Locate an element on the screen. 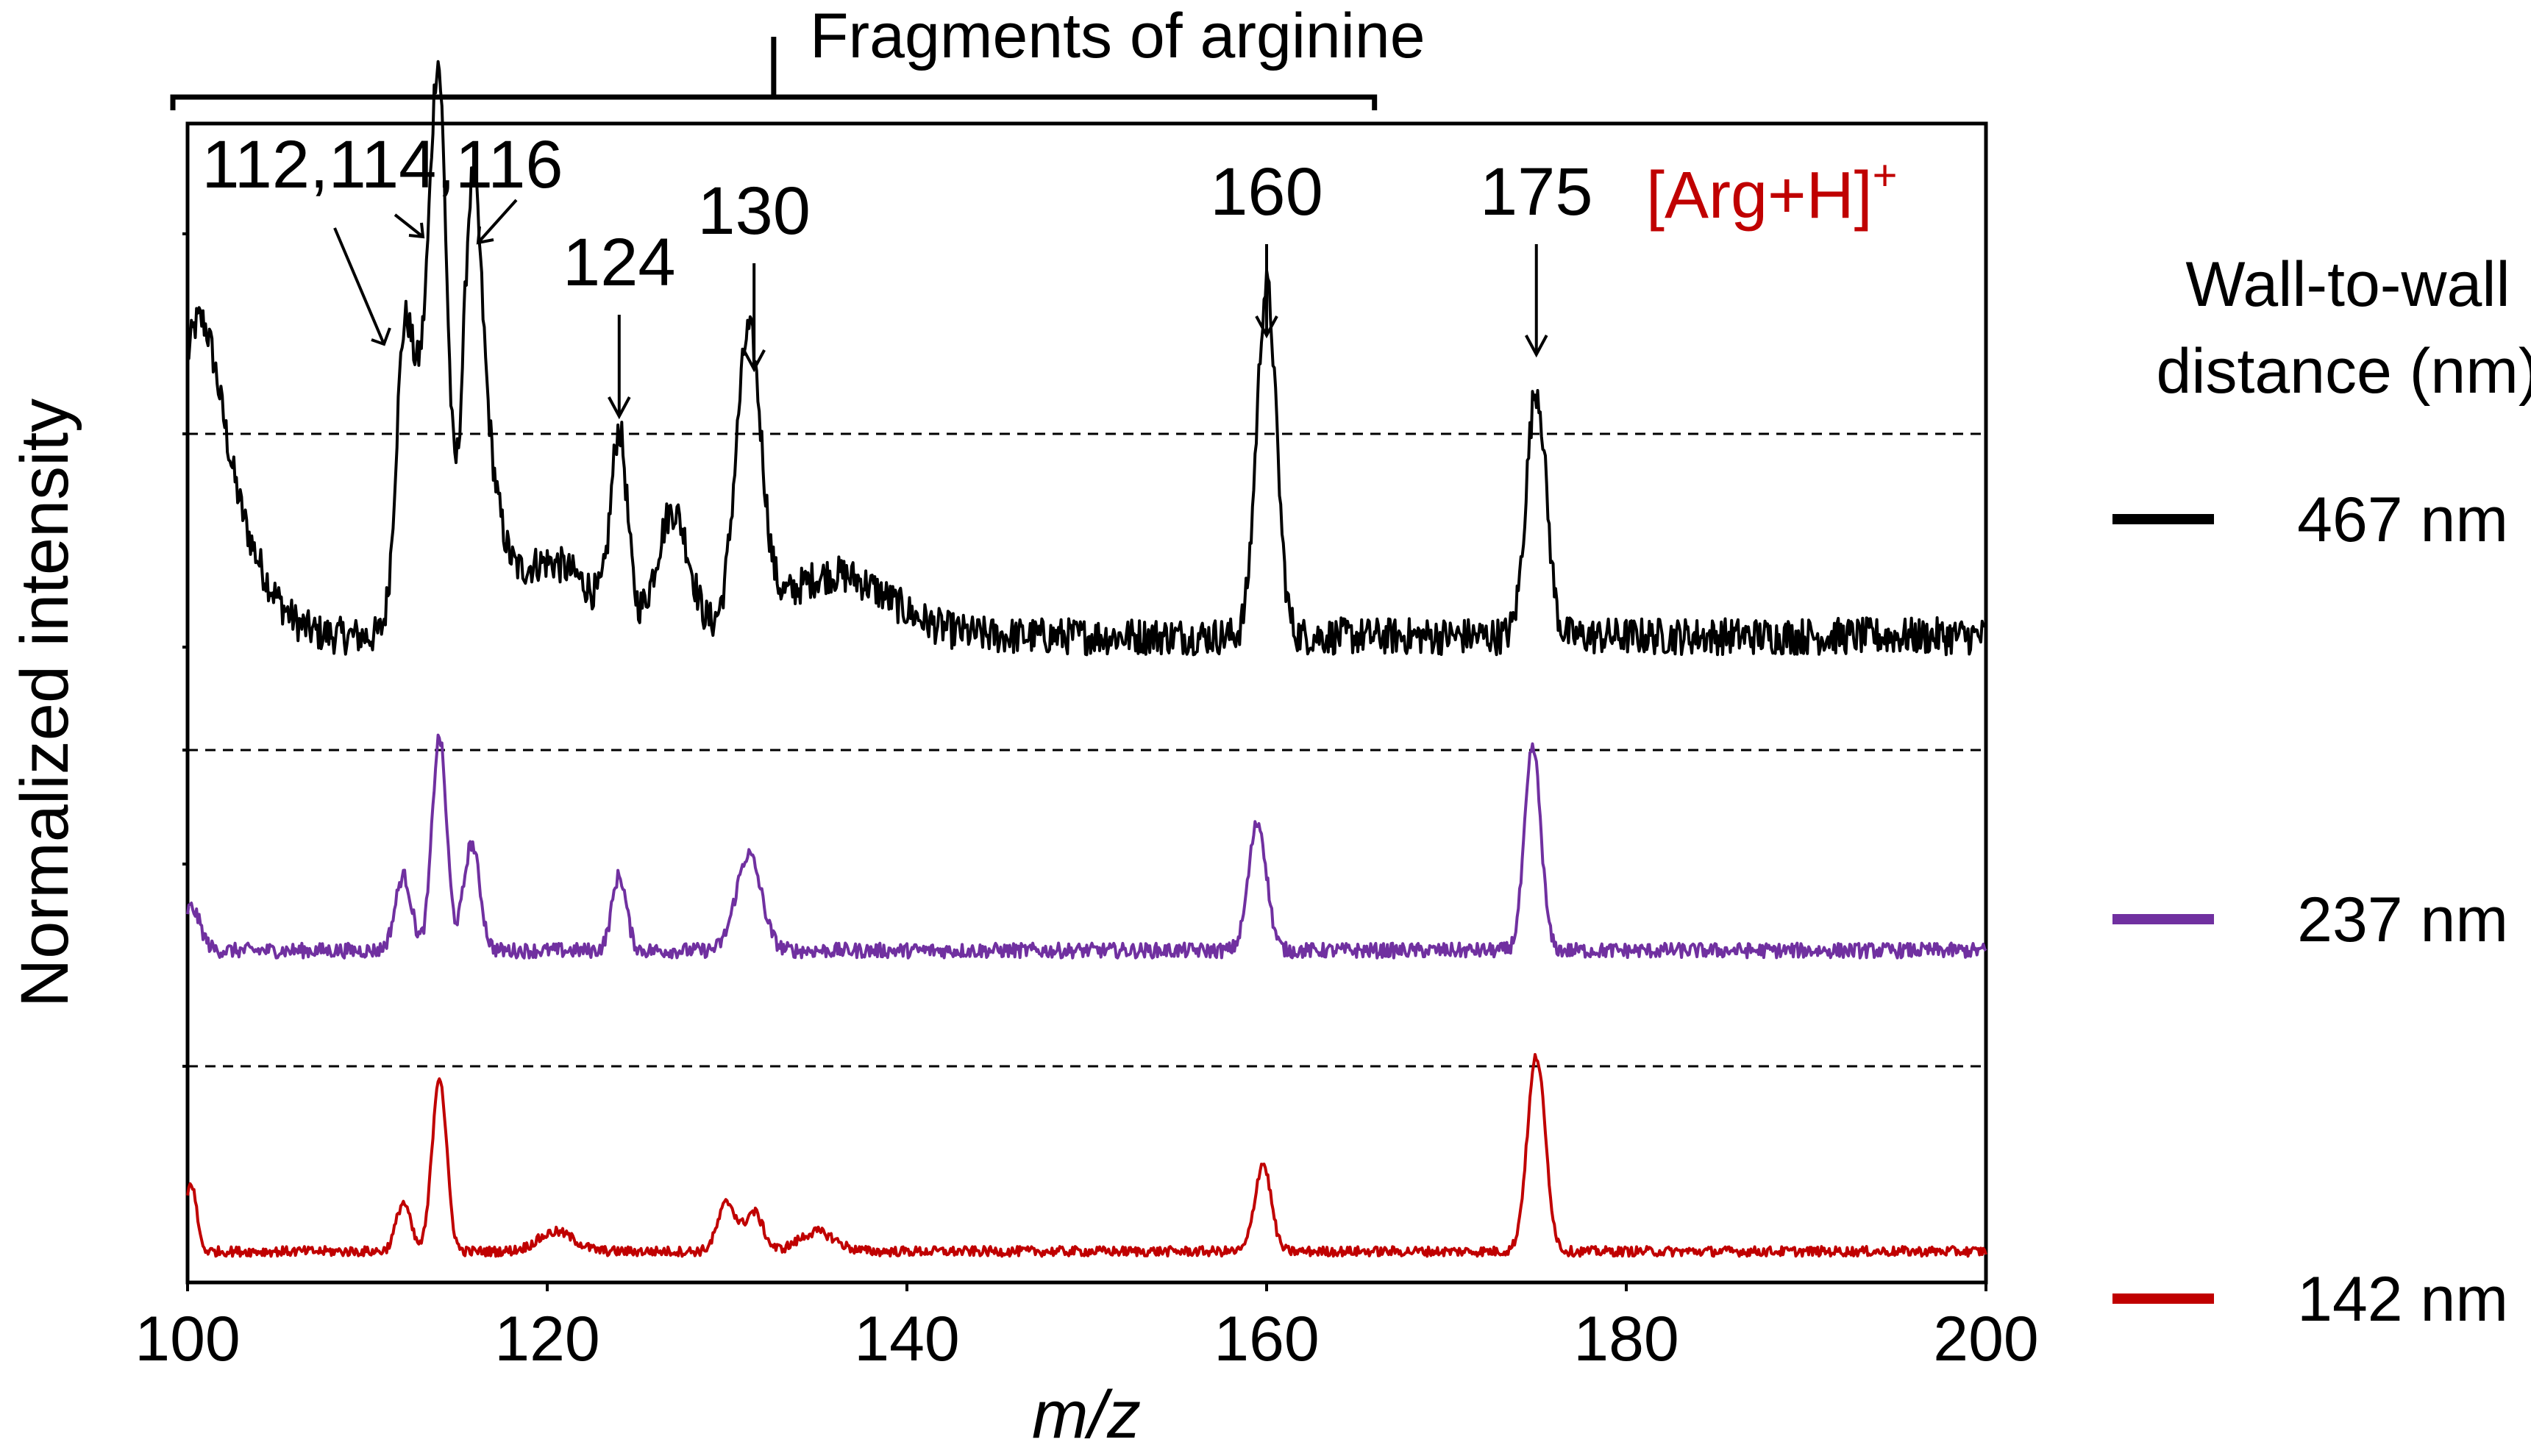 The width and height of the screenshot is (2531, 1456). ion-label-text: [Arg+H] is located at coordinates (1759, 195).